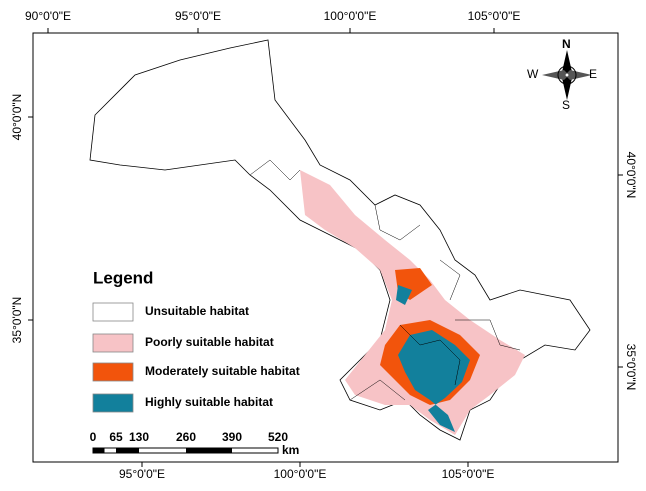 This screenshot has height=491, width=646. Describe the element at coordinates (142, 474) in the screenshot. I see `bottom-label: 95°0'0"E` at that location.